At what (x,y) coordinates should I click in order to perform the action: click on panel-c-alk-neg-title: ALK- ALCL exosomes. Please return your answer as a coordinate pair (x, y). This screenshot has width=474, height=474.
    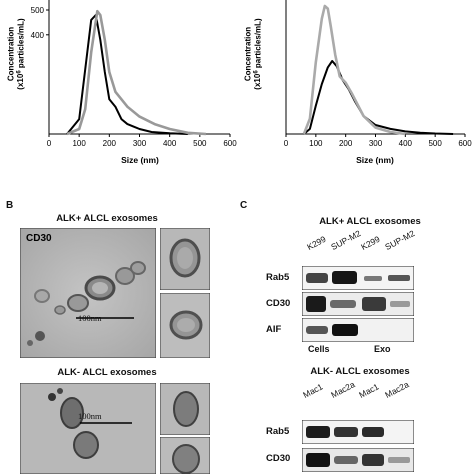
    Looking at the image, I should click on (360, 371).